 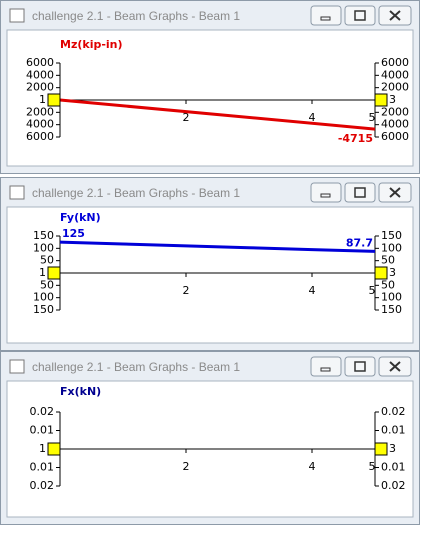 What do you see at coordinates (80, 391) in the screenshot?
I see `y-axis-label: Fx(kN)` at bounding box center [80, 391].